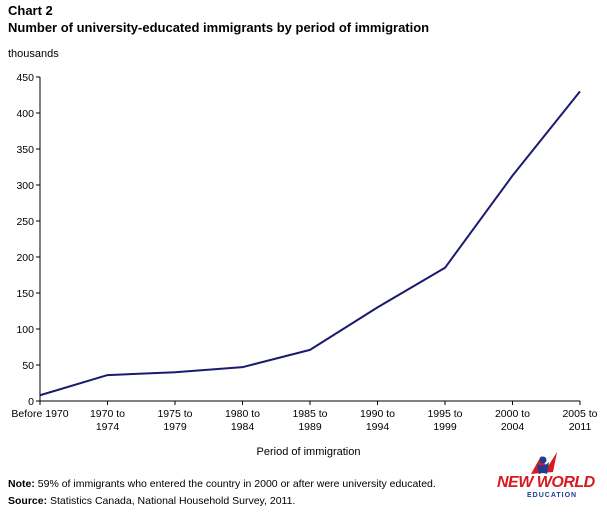  What do you see at coordinates (25, 114) in the screenshot?
I see `y-tick-label: 400` at bounding box center [25, 114].